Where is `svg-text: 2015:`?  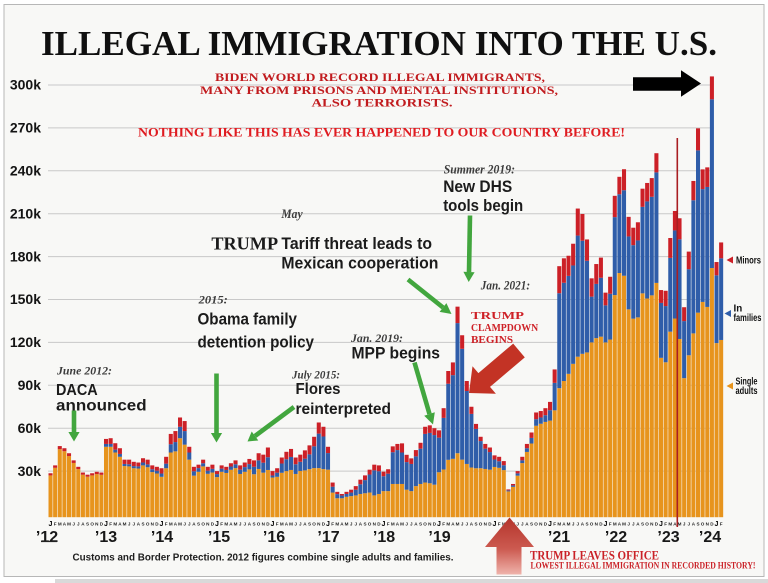
svg-text: 2015: is located at coordinates (213, 300).